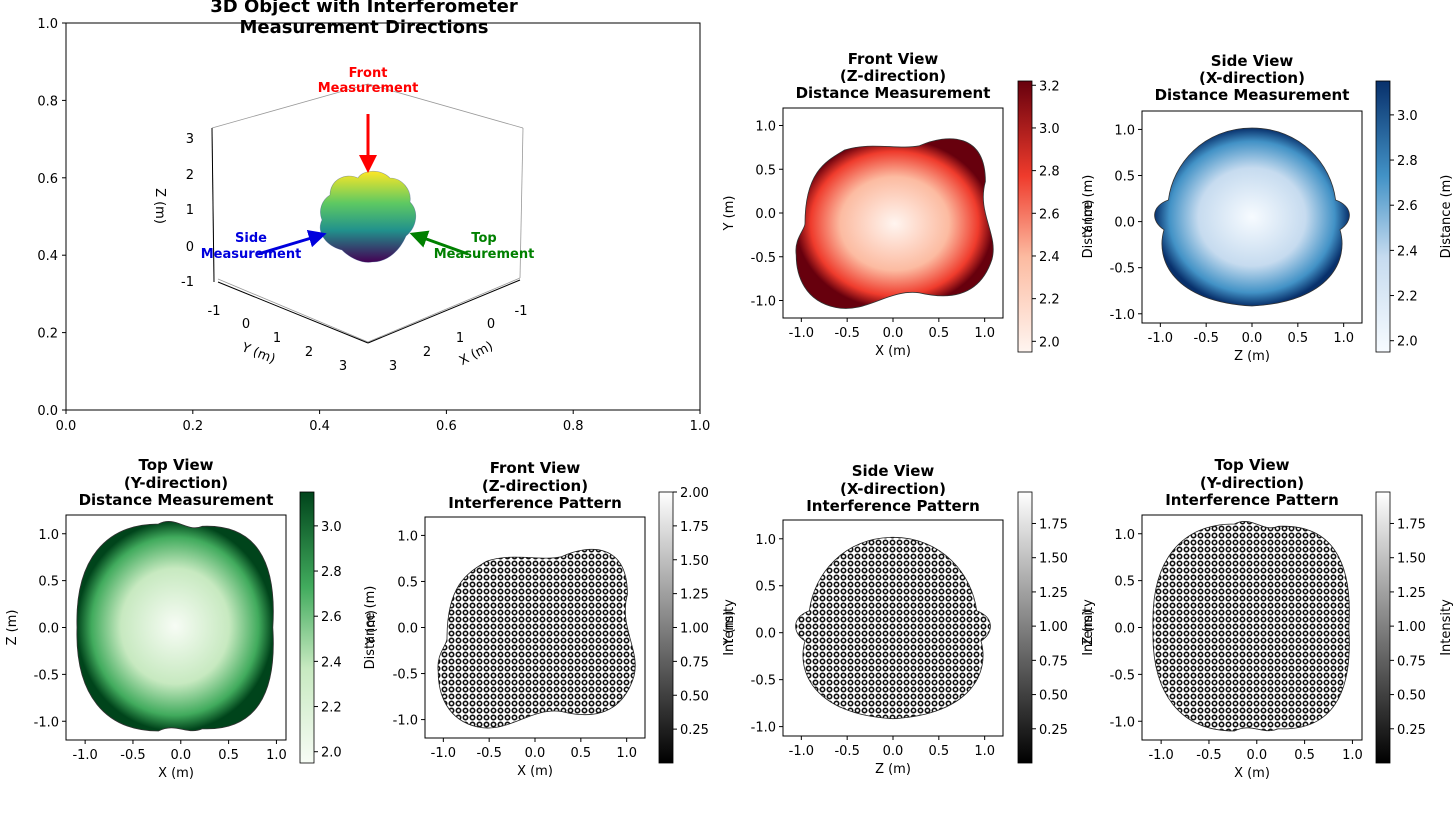 This screenshot has width=1455, height=840. Describe the element at coordinates (1049, 86) in the screenshot. I see `colorbar-tick-label: 3.2` at that location.